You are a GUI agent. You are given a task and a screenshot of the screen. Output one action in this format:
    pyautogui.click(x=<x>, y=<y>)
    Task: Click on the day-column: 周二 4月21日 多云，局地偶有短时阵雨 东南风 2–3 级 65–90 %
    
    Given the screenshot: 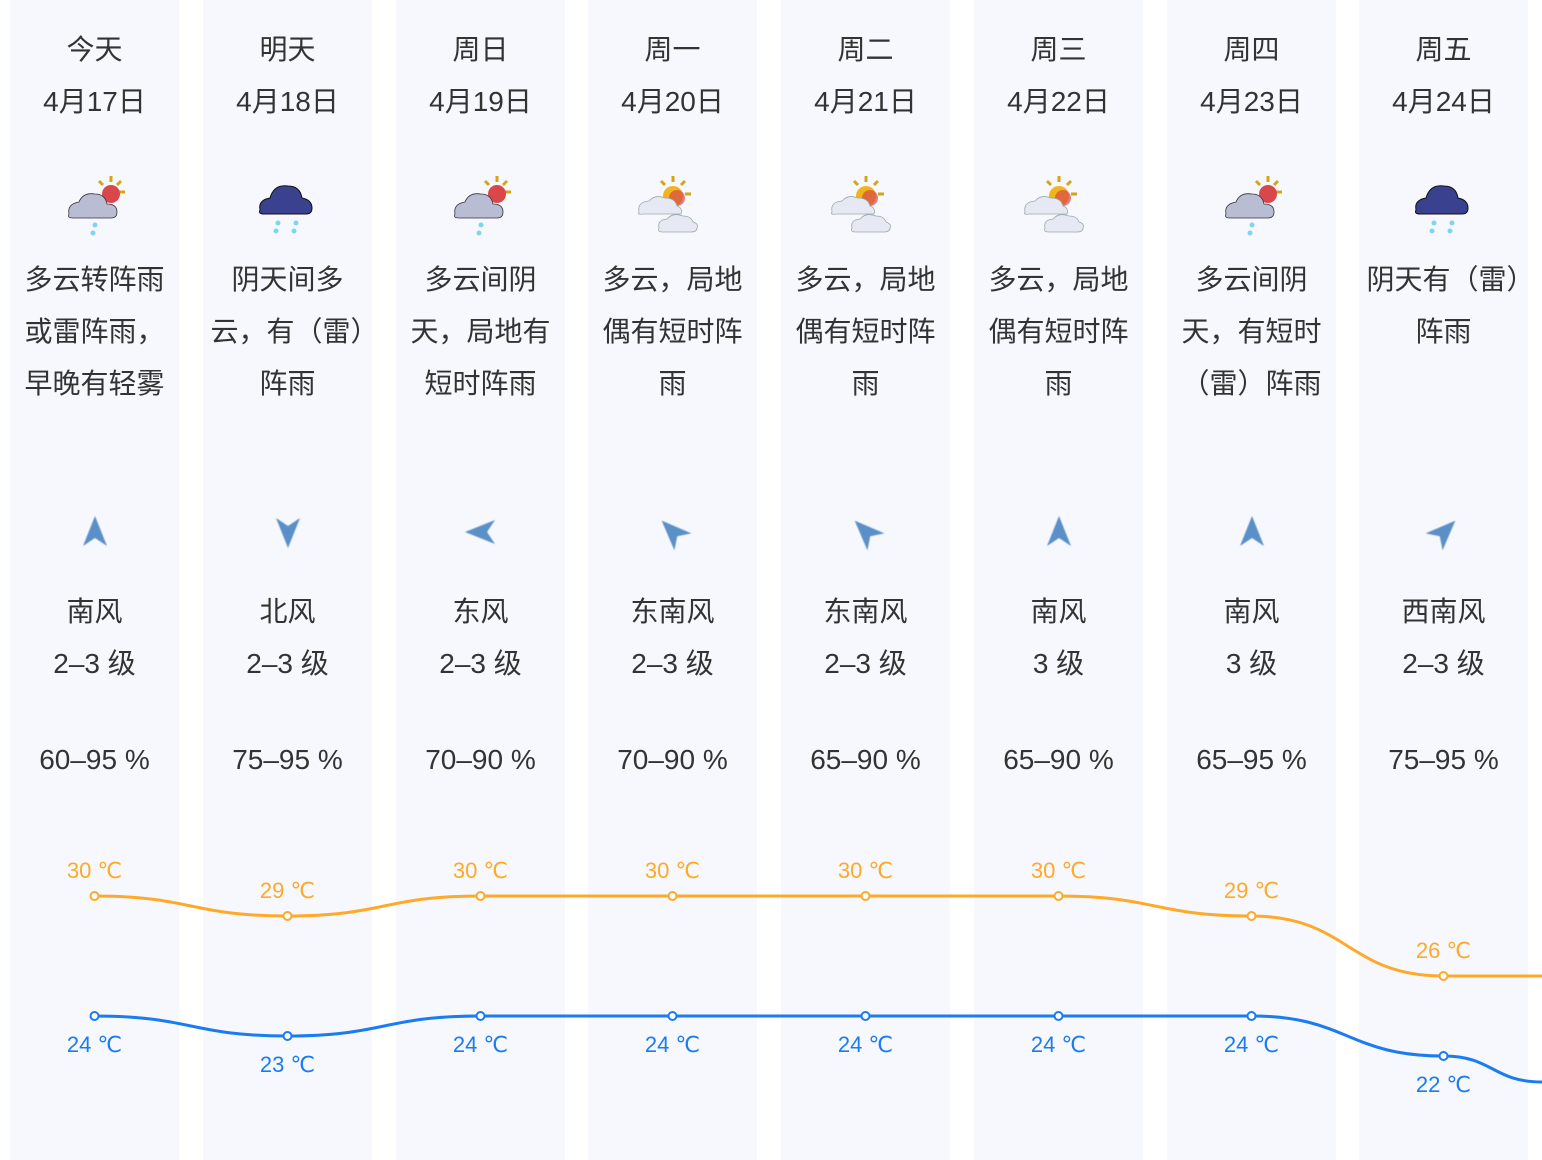 What is the action you would take?
    pyautogui.click(x=865, y=580)
    